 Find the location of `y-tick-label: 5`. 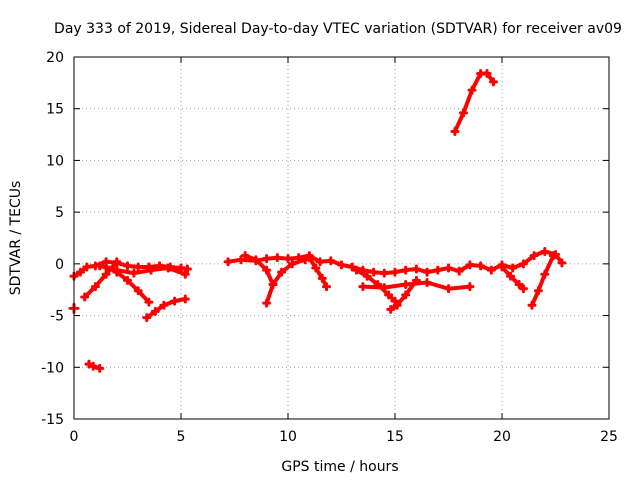

y-tick-label: 5 is located at coordinates (59, 213).